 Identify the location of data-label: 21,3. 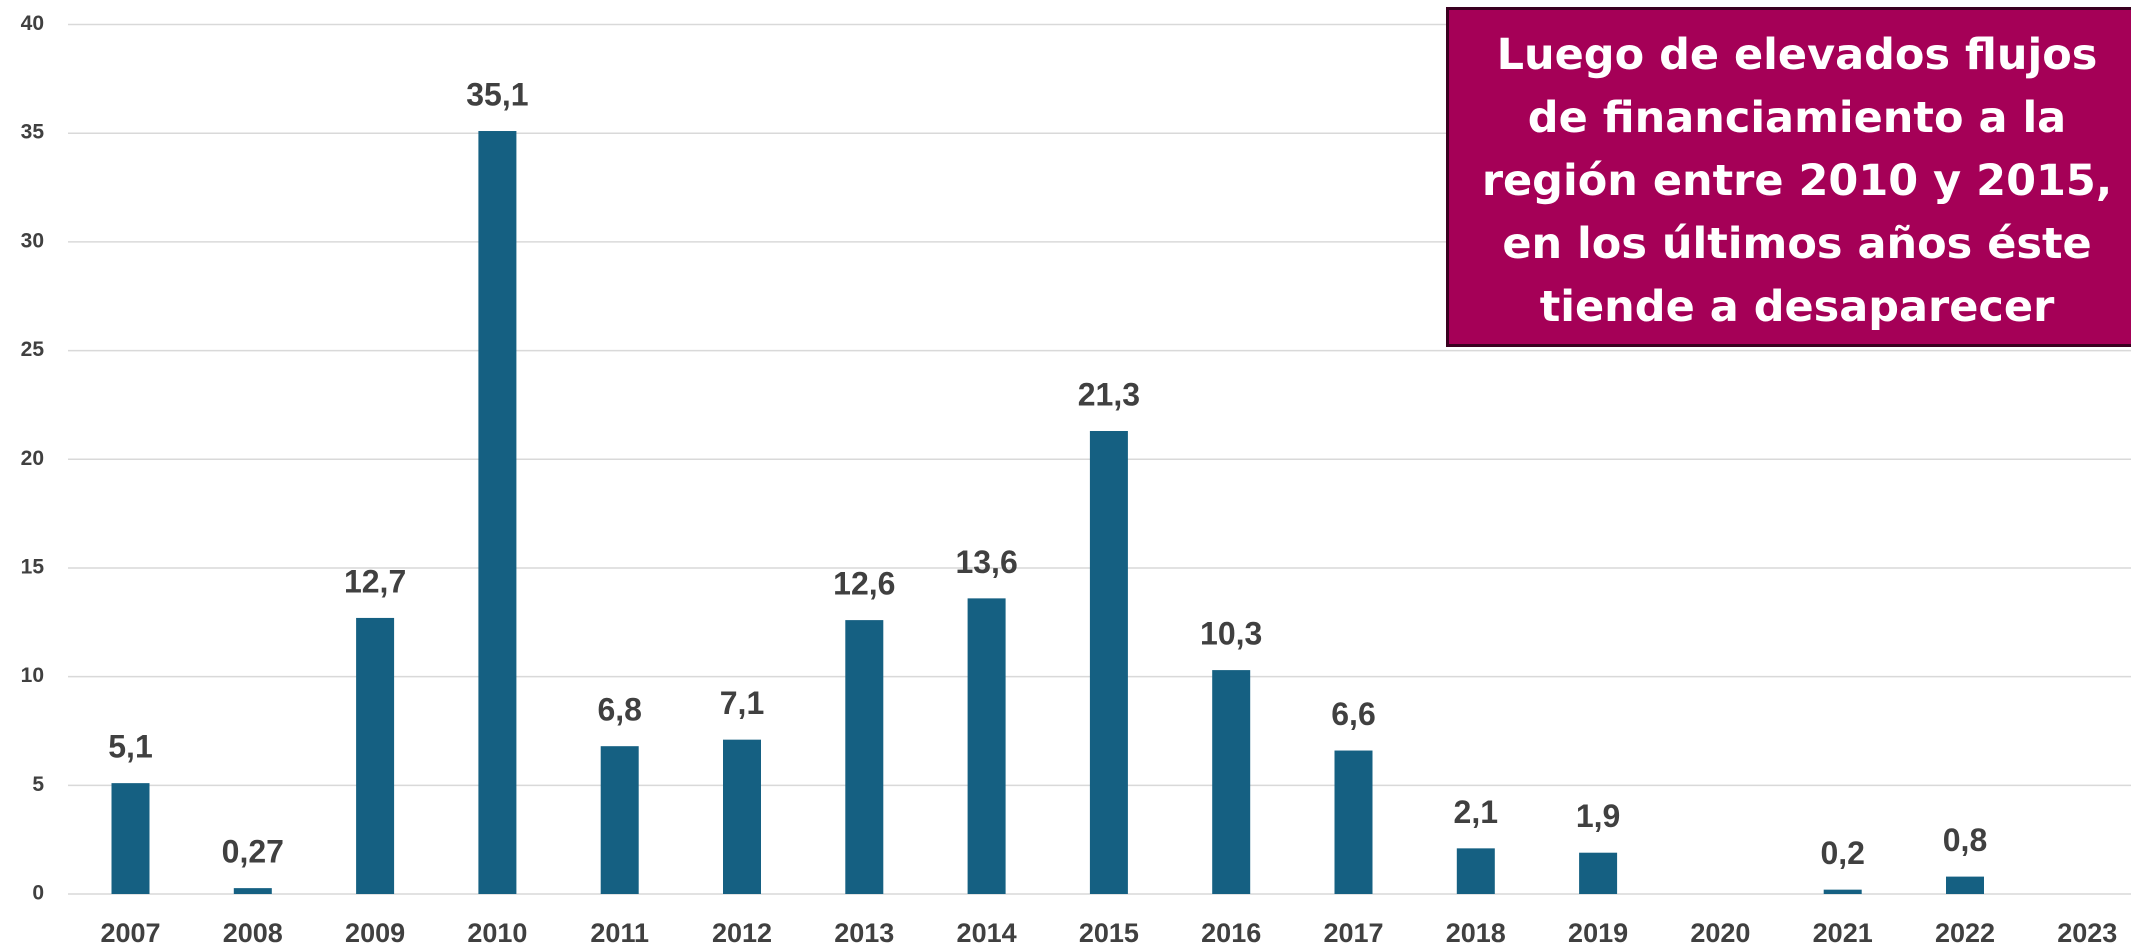
(1109, 394).